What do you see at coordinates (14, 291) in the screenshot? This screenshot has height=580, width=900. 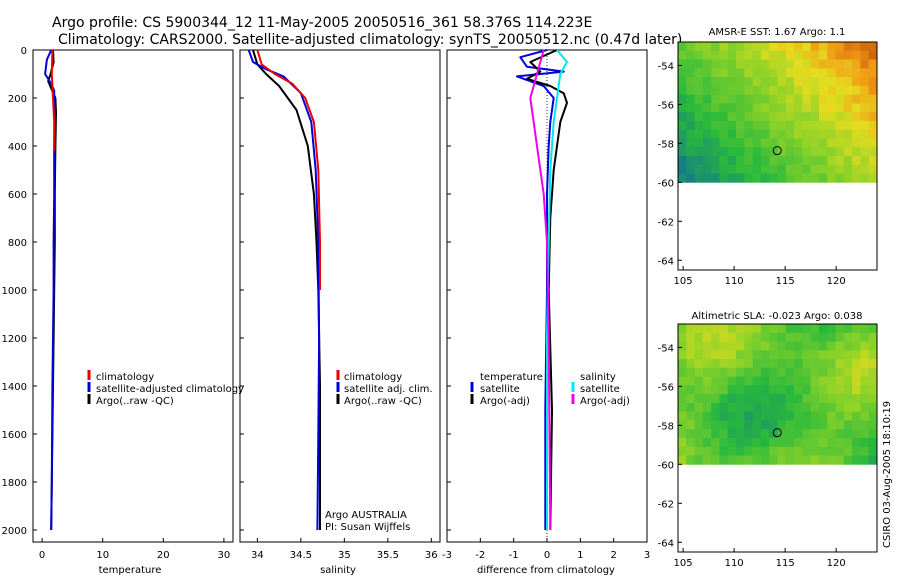 I see `depth-tick-label: 1000` at bounding box center [14, 291].